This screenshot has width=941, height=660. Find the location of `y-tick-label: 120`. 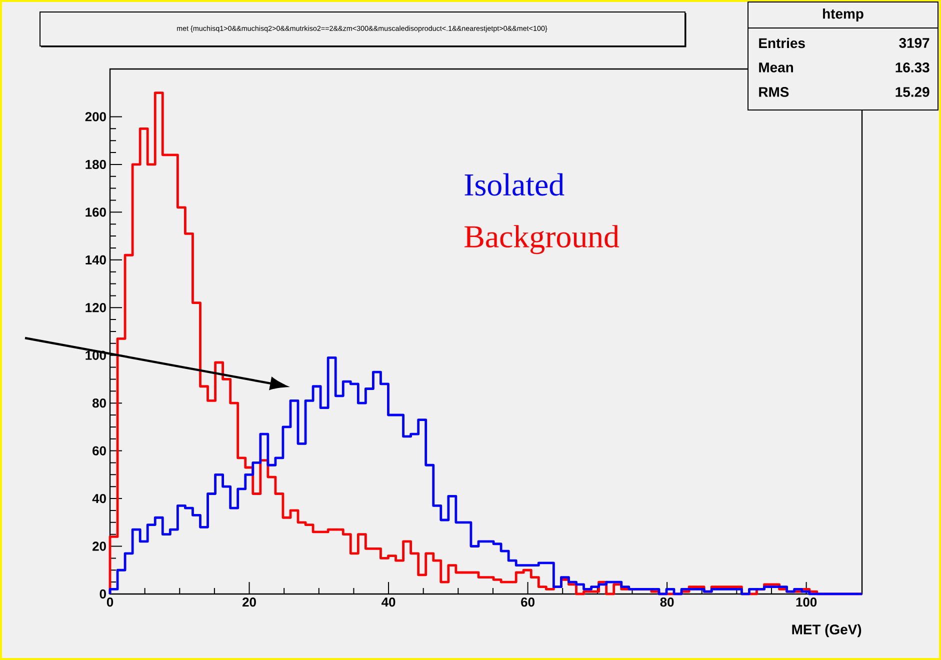

y-tick-label: 120 is located at coordinates (96, 307).